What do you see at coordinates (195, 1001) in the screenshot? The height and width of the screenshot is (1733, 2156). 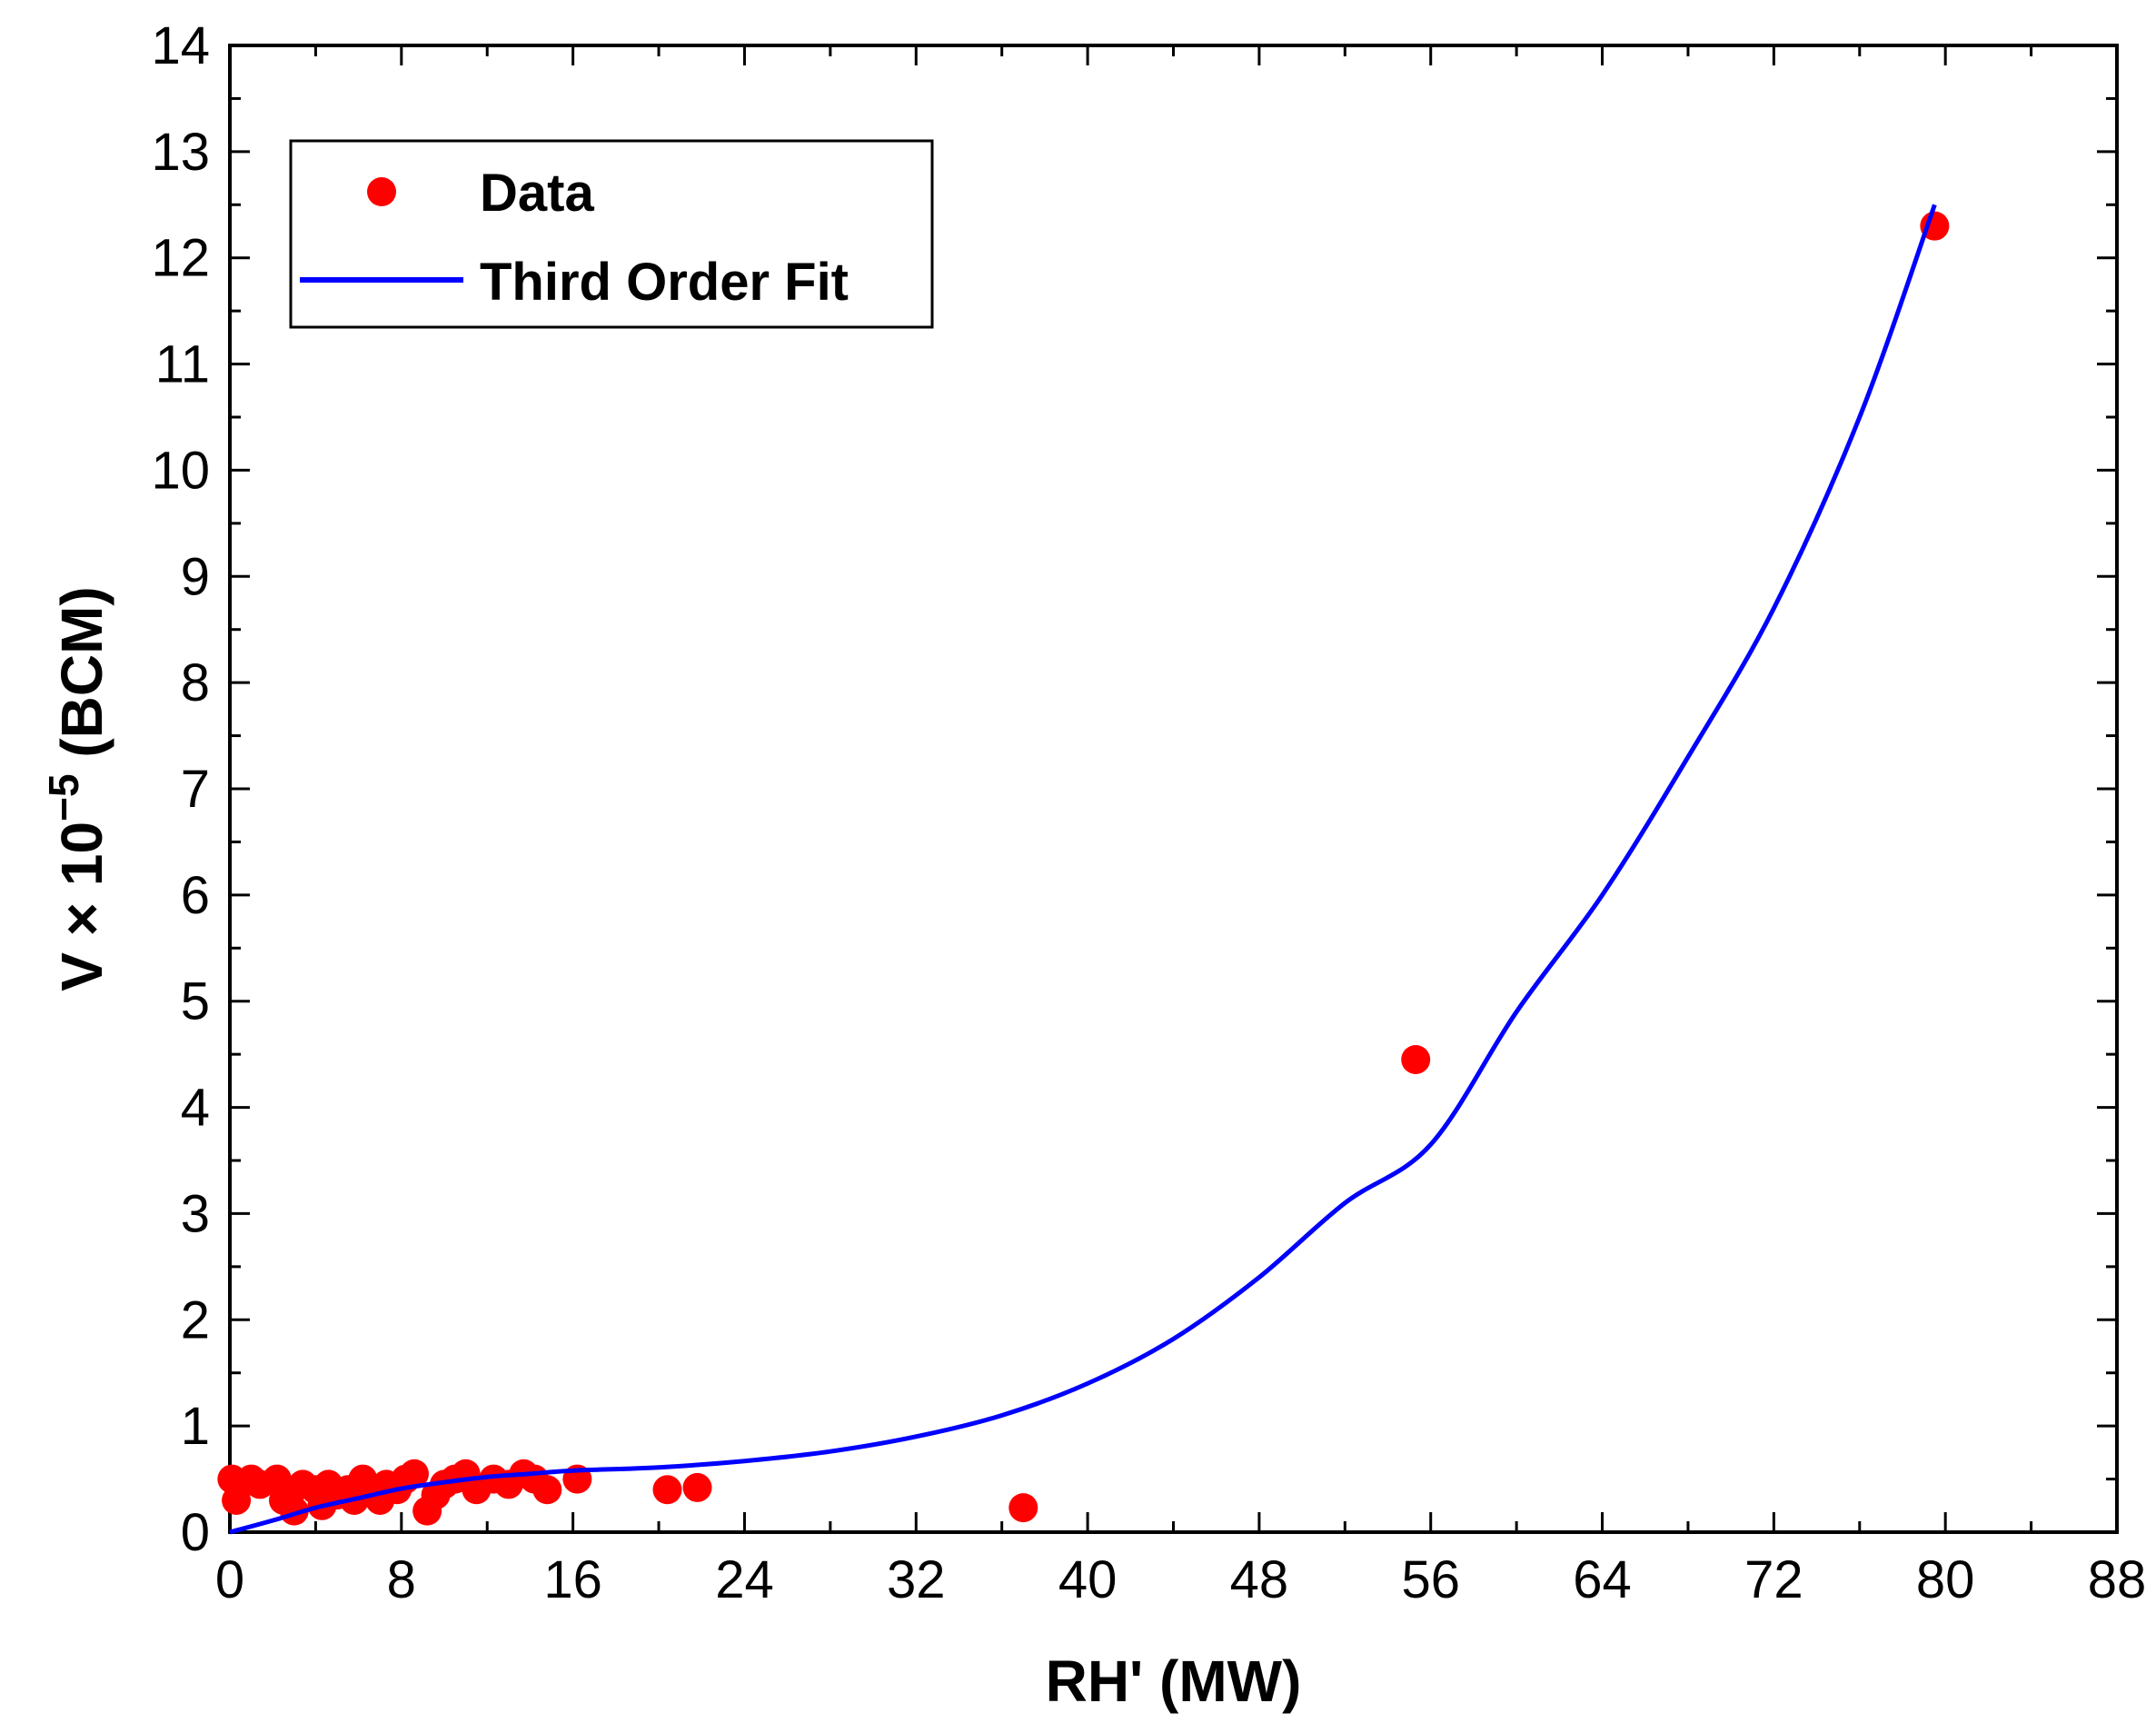 I see `y-tick-label: 5` at bounding box center [195, 1001].